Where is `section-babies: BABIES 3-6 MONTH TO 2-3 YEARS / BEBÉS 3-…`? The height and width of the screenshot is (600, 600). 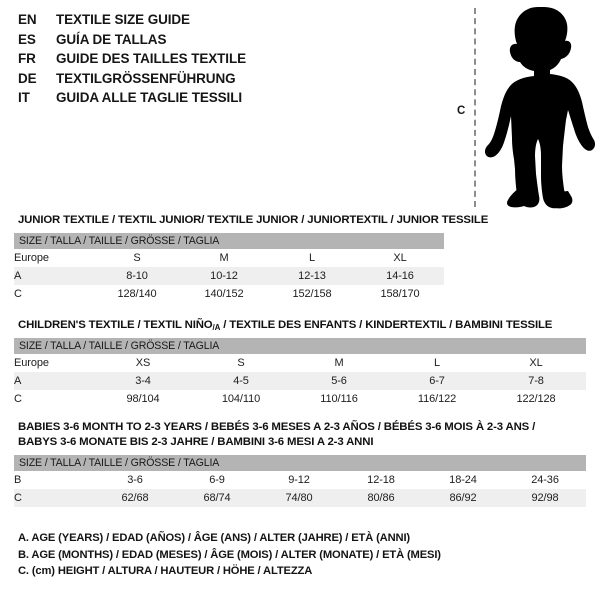 section-babies: BABIES 3-6 MONTH TO 2-3 YEARS / BEBÉS 3-… is located at coordinates (300, 463).